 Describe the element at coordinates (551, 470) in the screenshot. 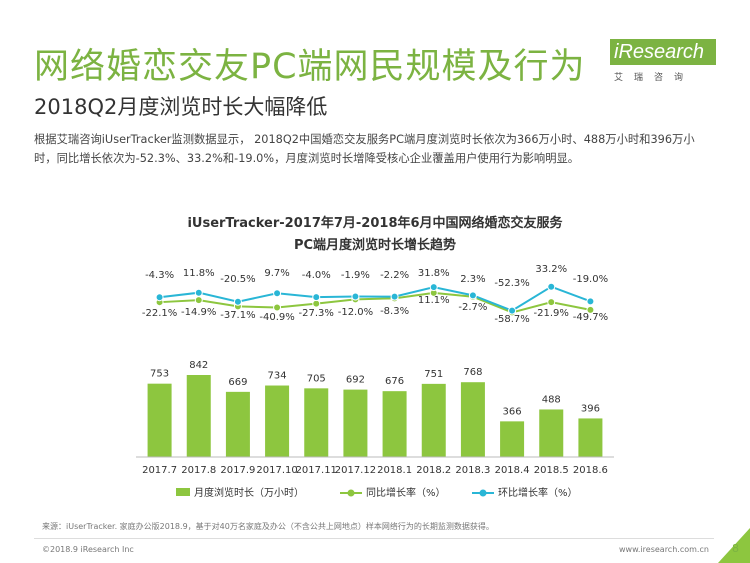

I see `x-tick-label: 2018.5` at that location.